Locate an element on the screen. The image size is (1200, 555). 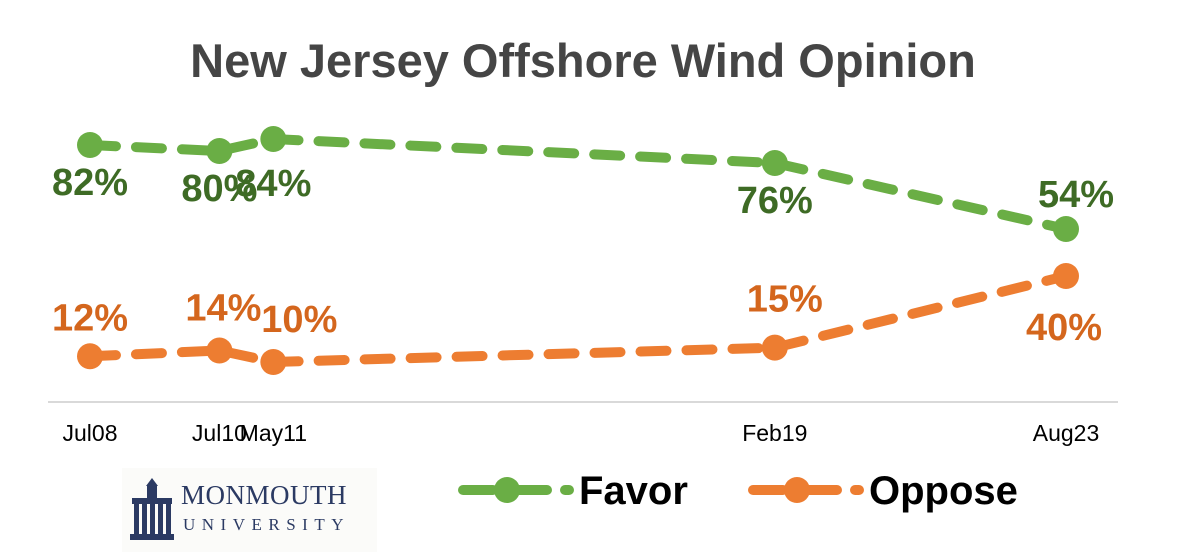
data-label-oppose-aug23: 40% is located at coordinates (1064, 328).